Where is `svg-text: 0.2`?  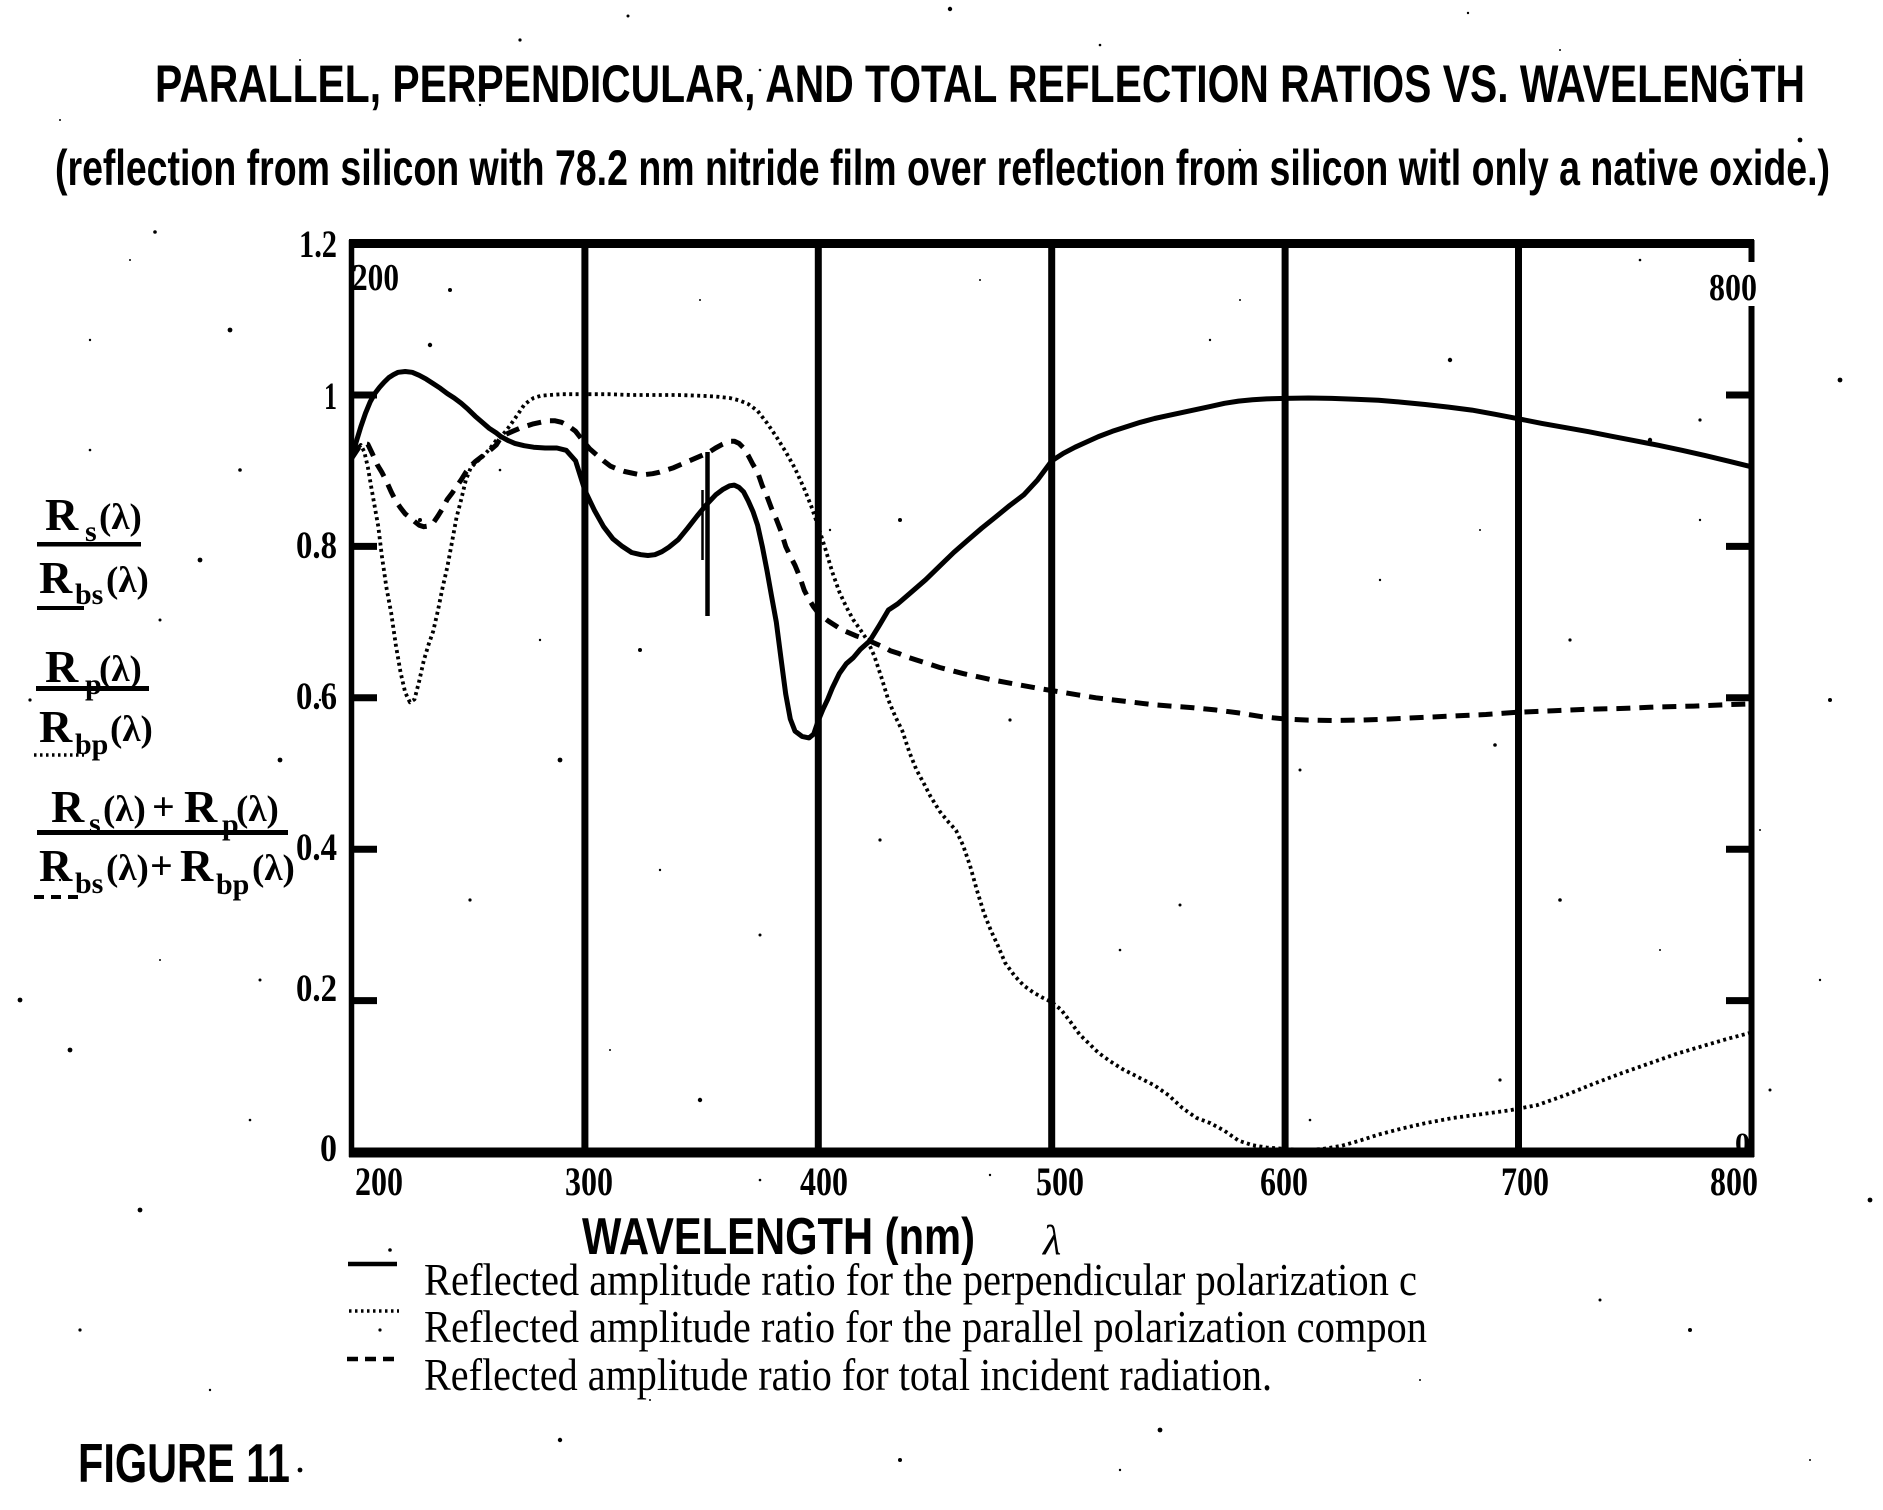
svg-text: 0.2 is located at coordinates (316, 988).